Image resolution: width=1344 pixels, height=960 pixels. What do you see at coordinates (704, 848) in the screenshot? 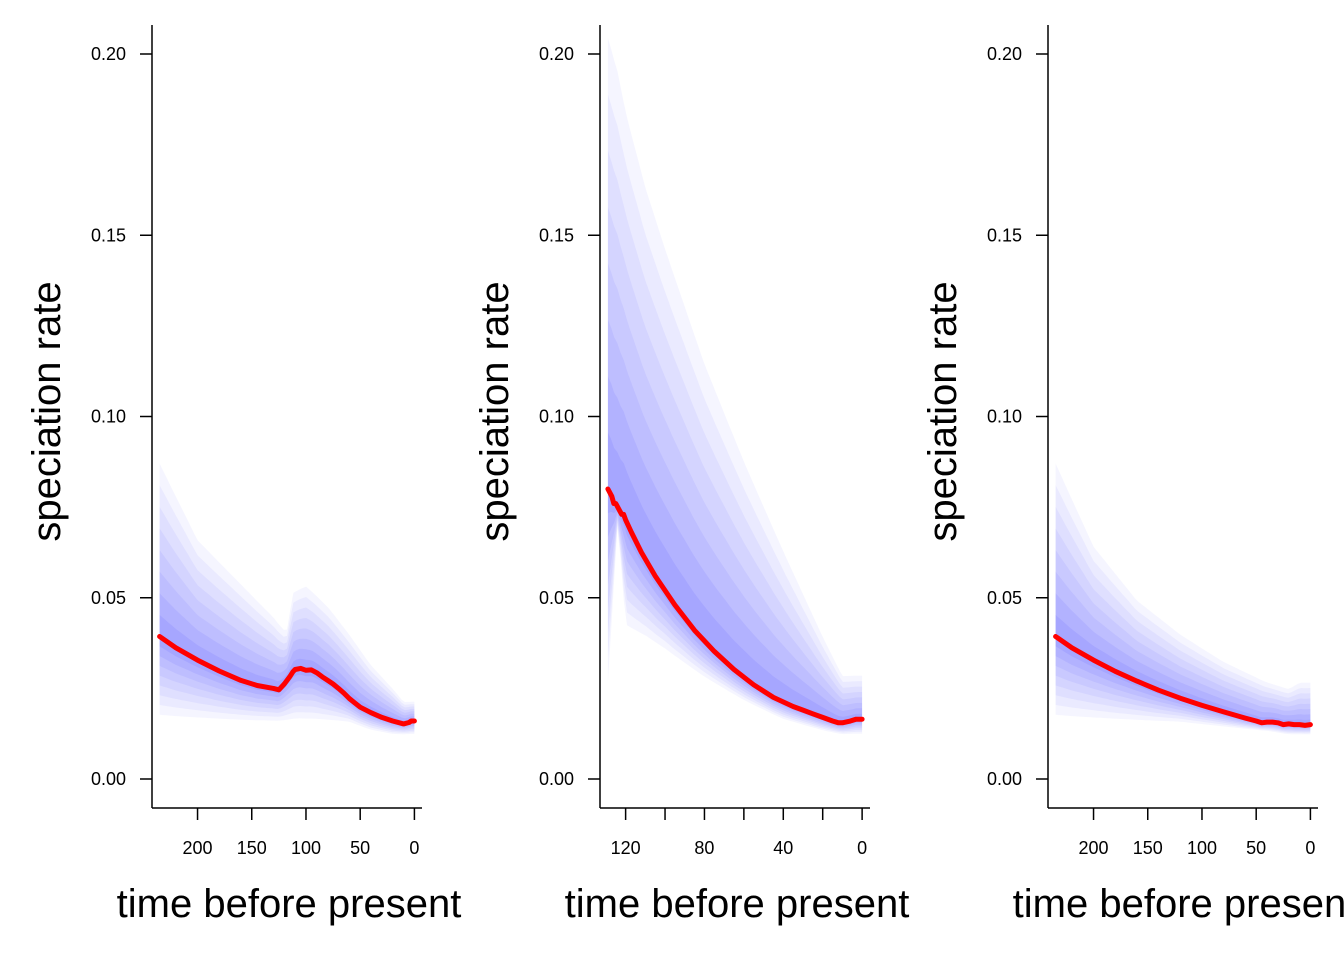
I see `x-tick-label: 80` at bounding box center [704, 848].